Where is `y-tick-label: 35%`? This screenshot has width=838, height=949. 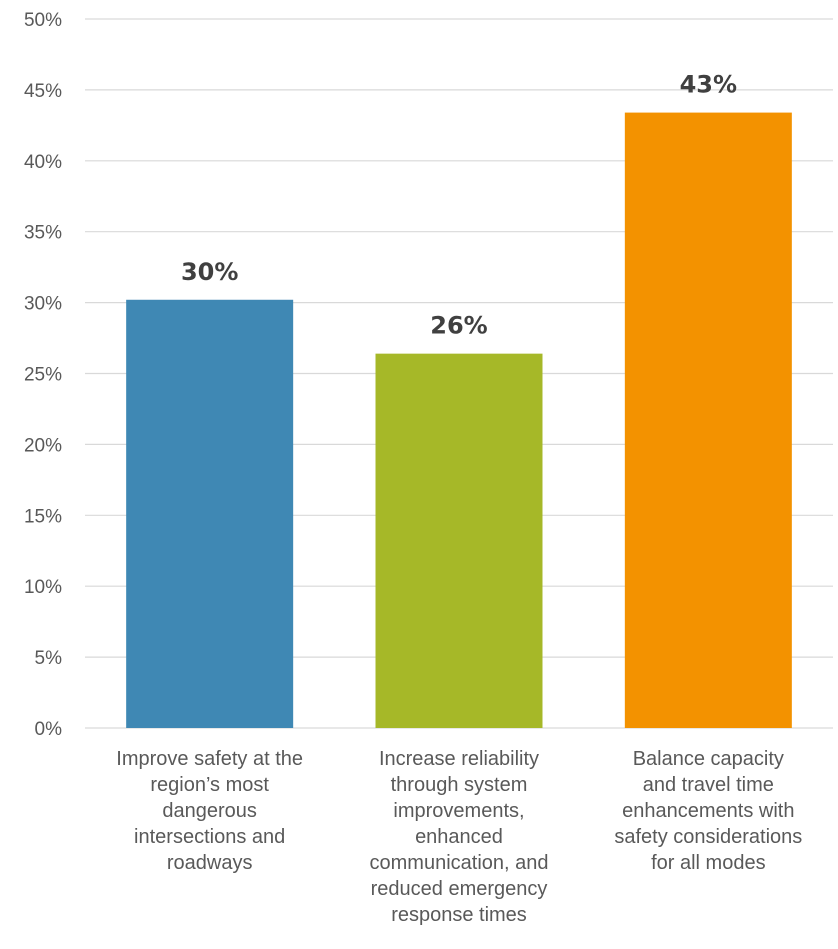 y-tick-label: 35% is located at coordinates (43, 233).